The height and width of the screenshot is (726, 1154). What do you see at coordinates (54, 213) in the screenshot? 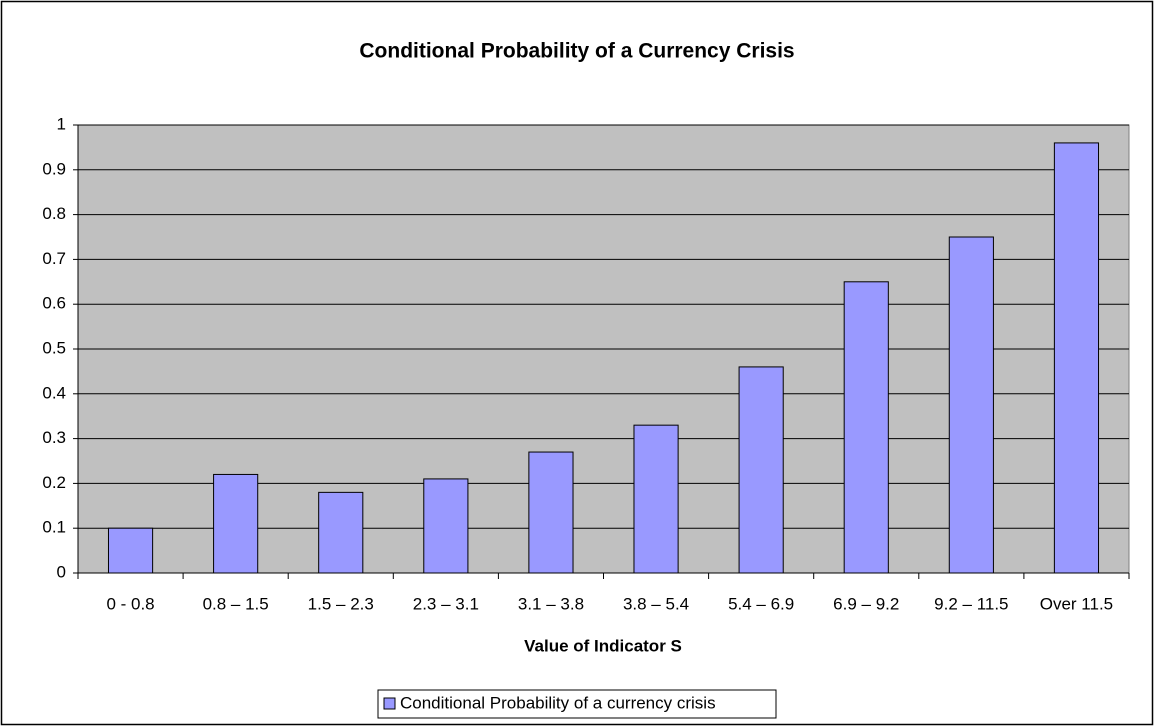
I see `y-tick-label: 0.8` at bounding box center [54, 213].